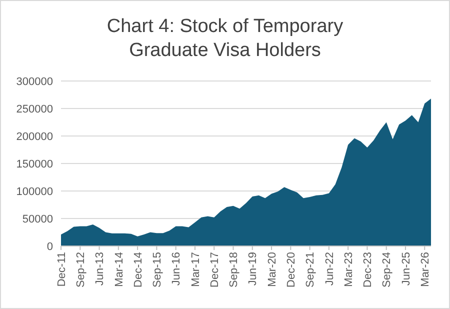  I want to click on x-tick-label: Jun-16, so click(176, 269).